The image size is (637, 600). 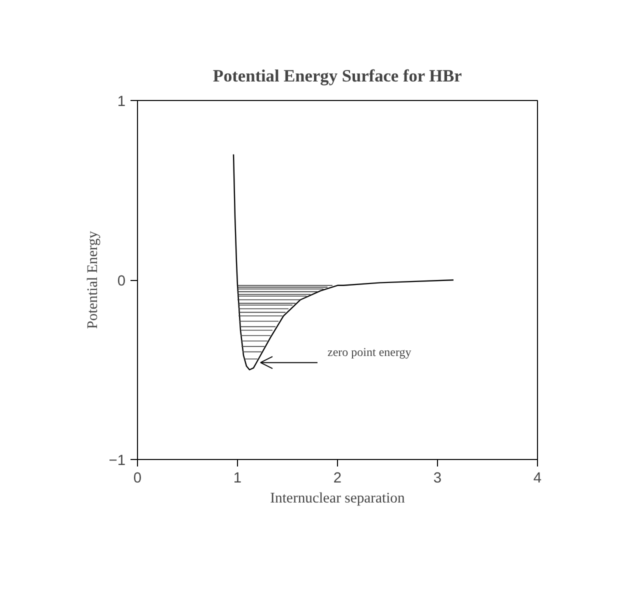 I want to click on x-axis-title: Internuclear separation, so click(x=338, y=498).